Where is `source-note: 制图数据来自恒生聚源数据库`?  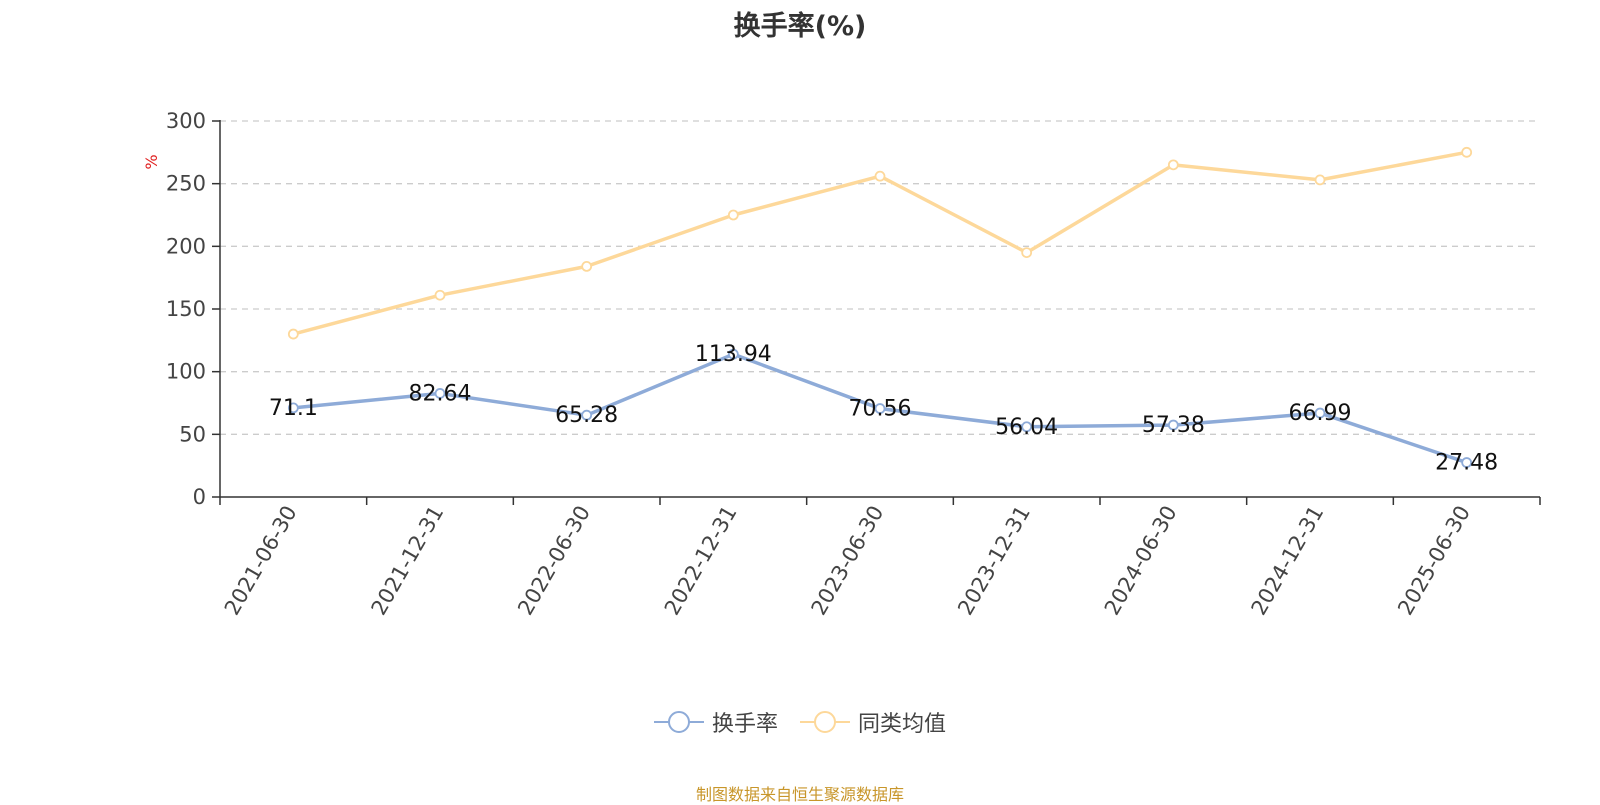 source-note: 制图数据来自恒生聚源数据库 is located at coordinates (799, 794).